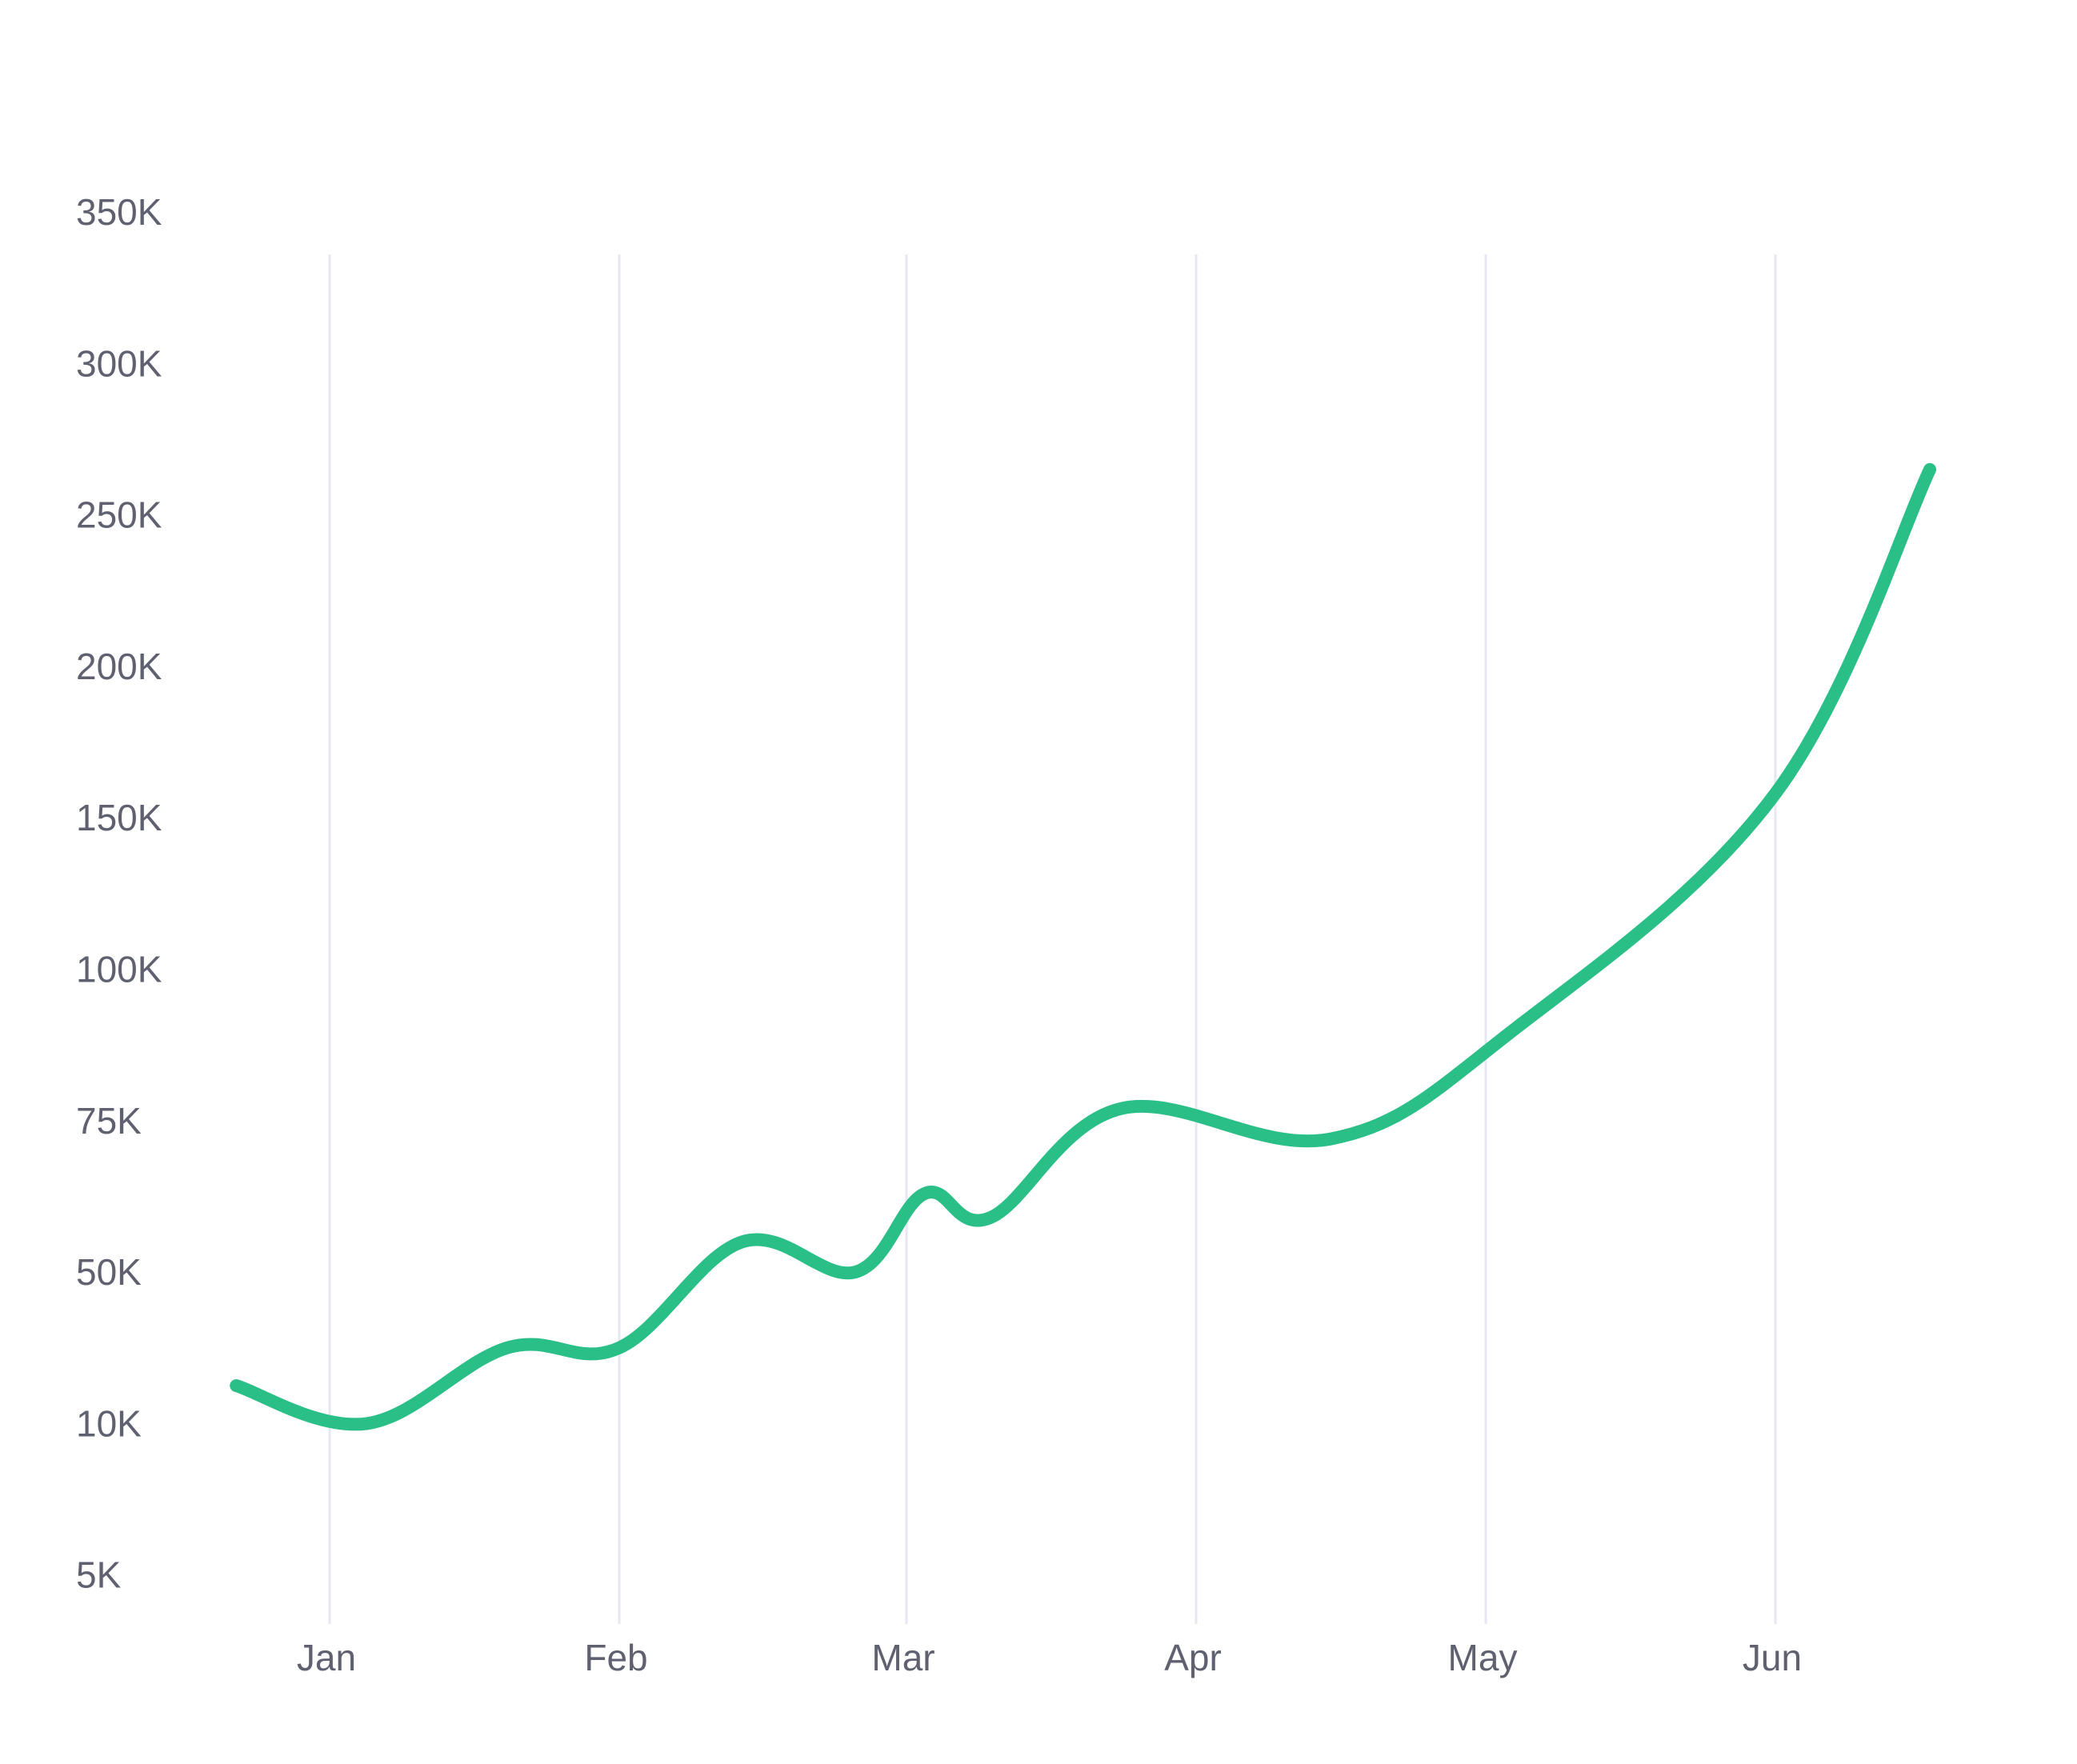  What do you see at coordinates (119, 817) in the screenshot?
I see `y-tick-label: 150K` at bounding box center [119, 817].